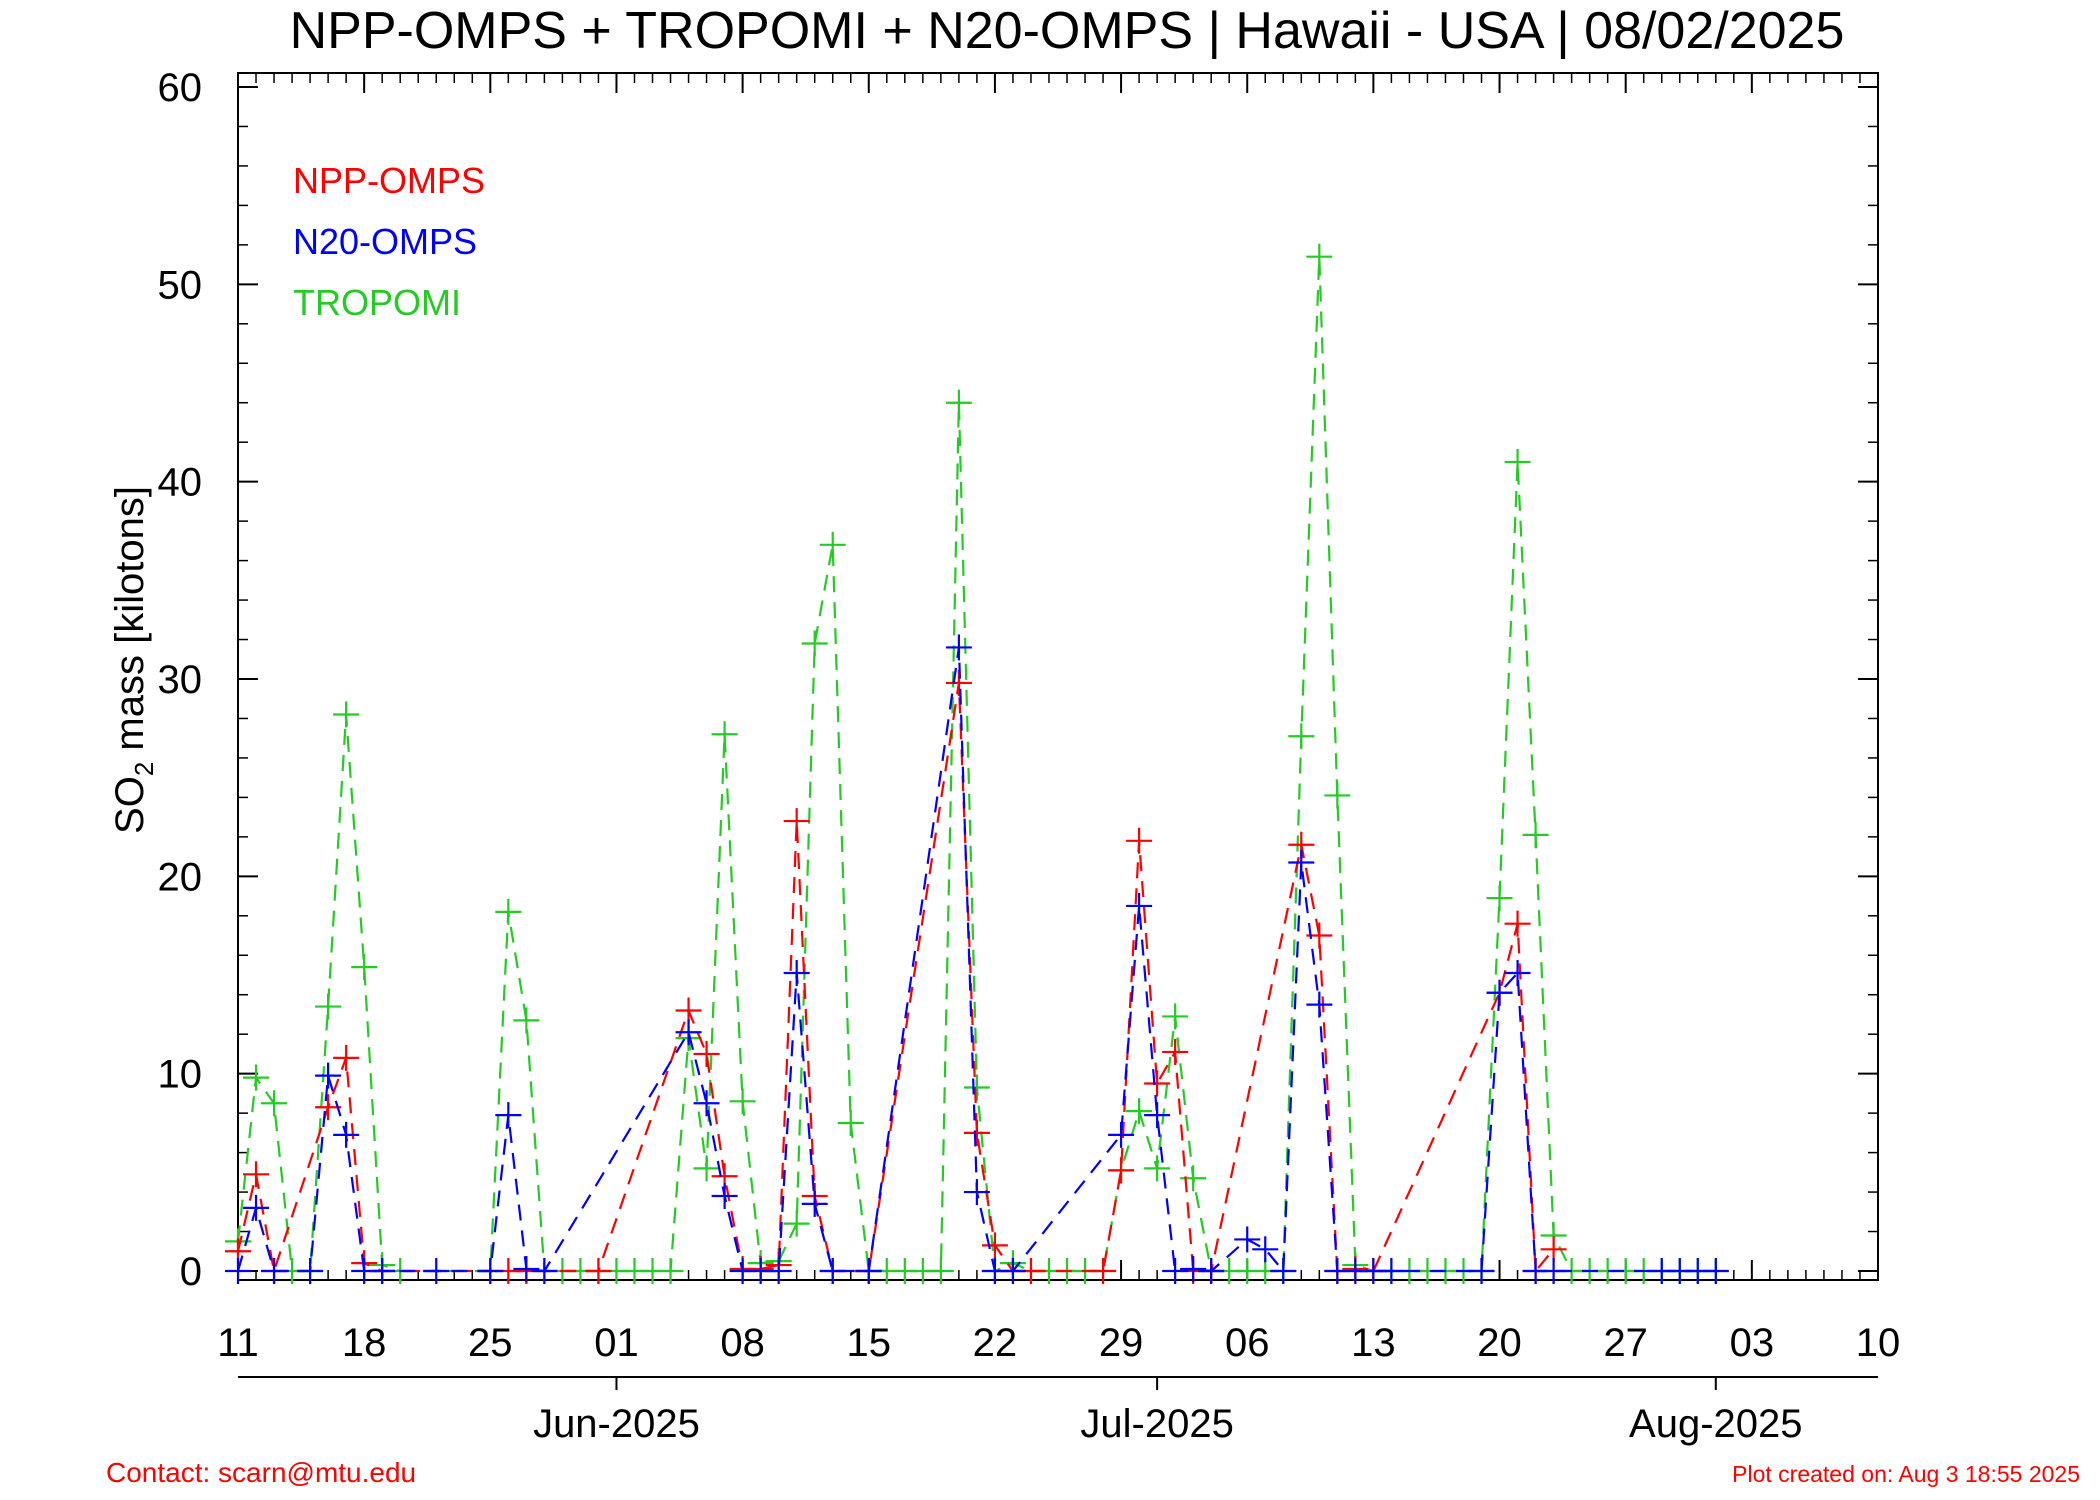 The image size is (2100, 1500). I want to click on contact-text: Contact: scarn@mtu.edu, so click(261, 1472).